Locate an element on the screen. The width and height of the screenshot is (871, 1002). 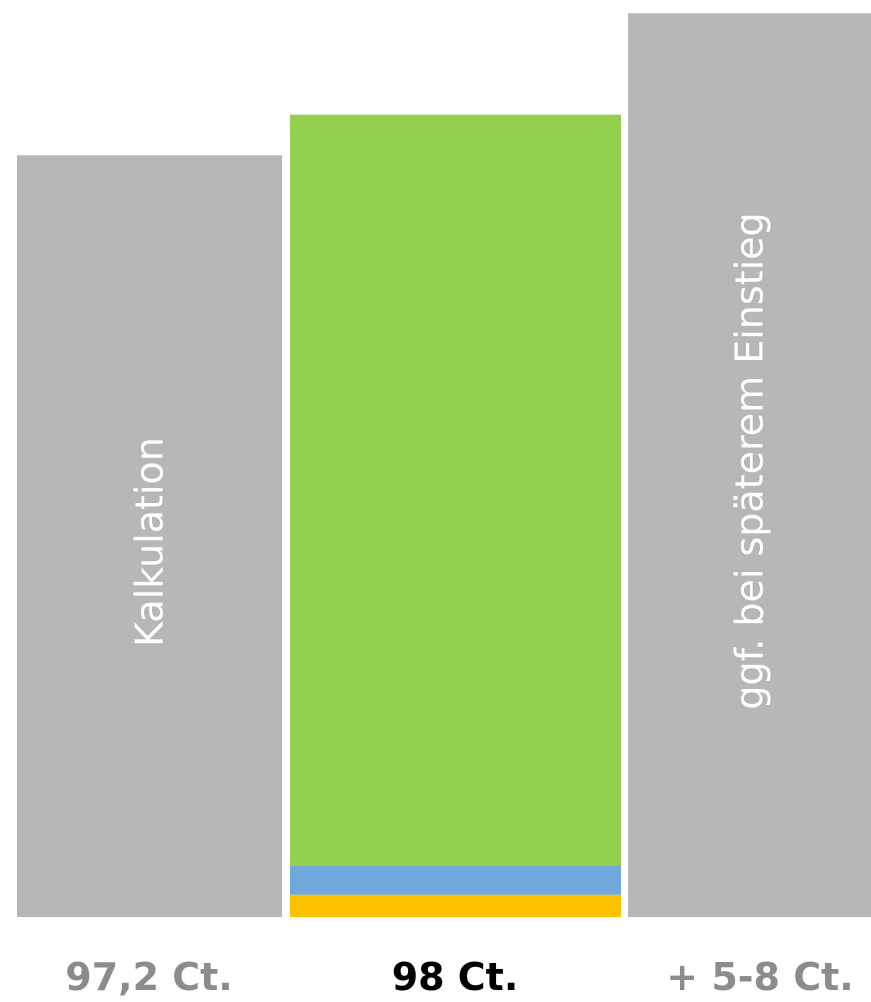
bar-0-inner-label: Kalkulation is located at coordinates (150, 542).